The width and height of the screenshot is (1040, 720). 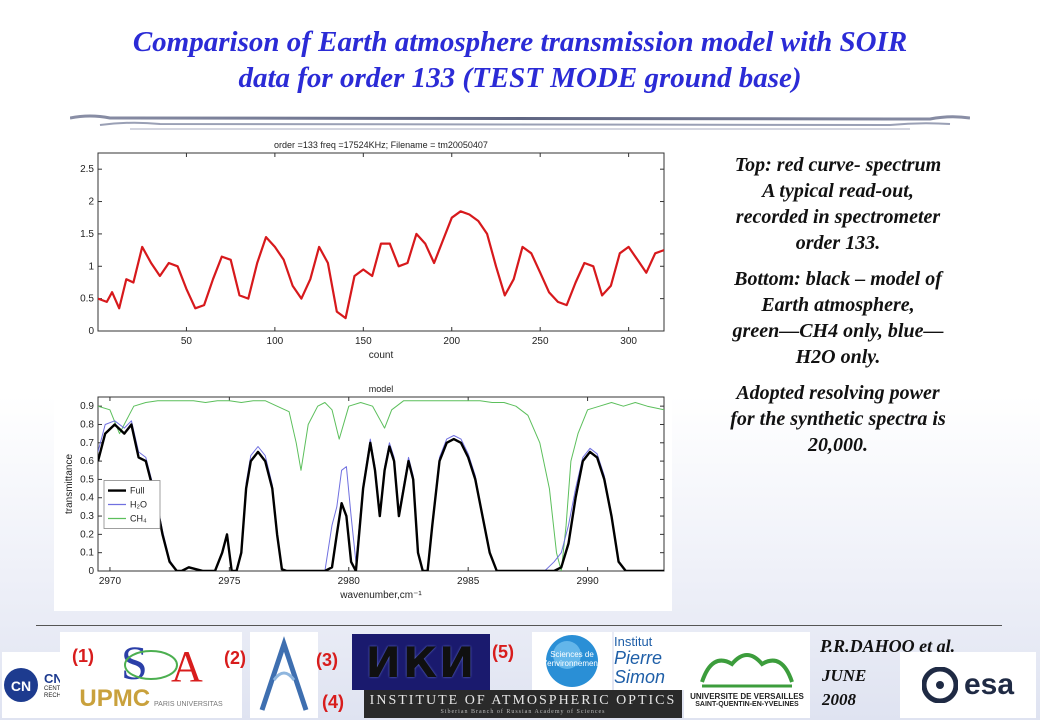 What do you see at coordinates (838, 393) in the screenshot?
I see `desc-p3-l1: Adopted resolving power` at bounding box center [838, 393].